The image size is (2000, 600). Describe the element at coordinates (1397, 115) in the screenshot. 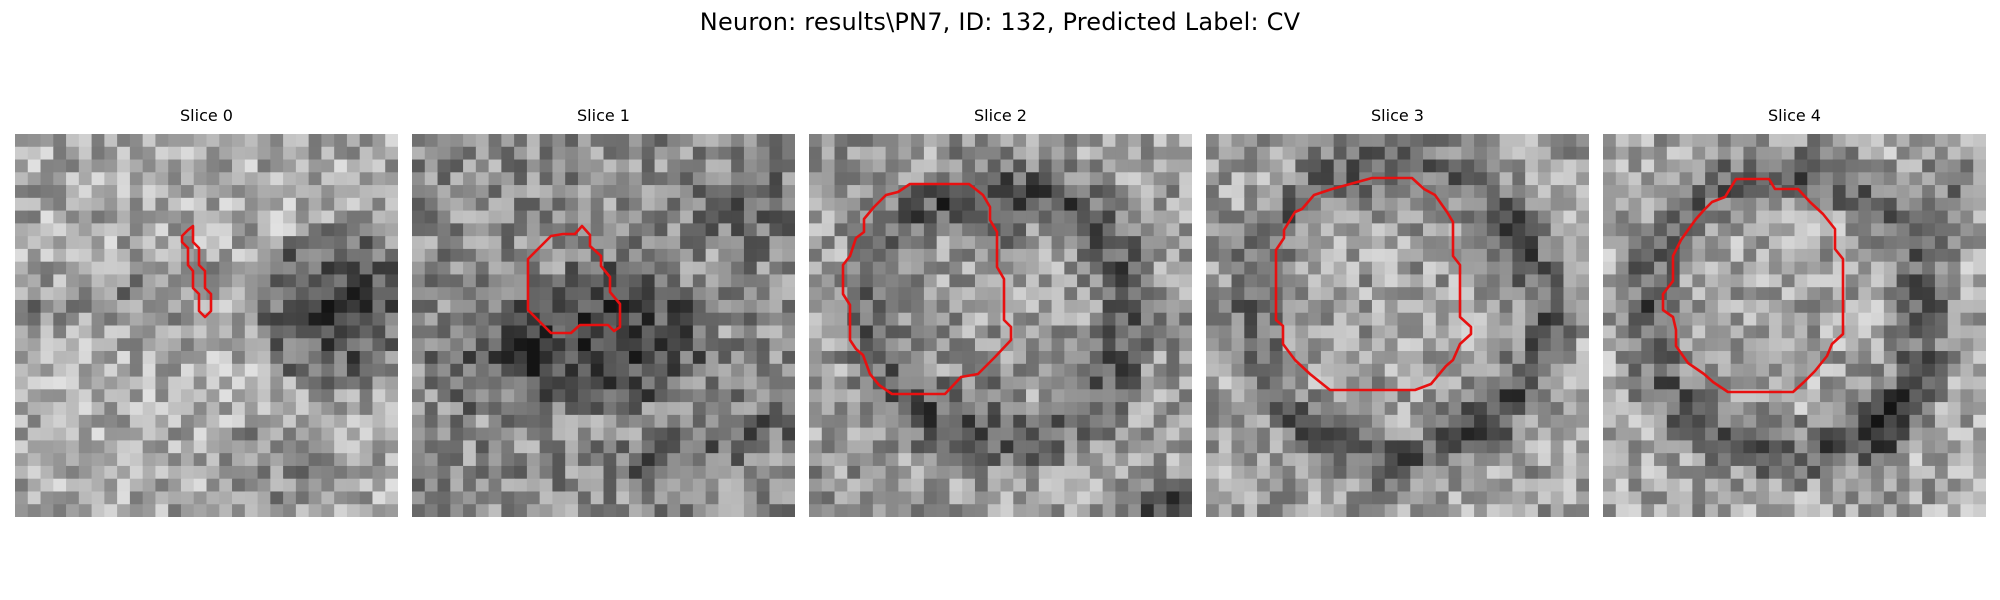

I see `slice-title: Slice 3` at that location.